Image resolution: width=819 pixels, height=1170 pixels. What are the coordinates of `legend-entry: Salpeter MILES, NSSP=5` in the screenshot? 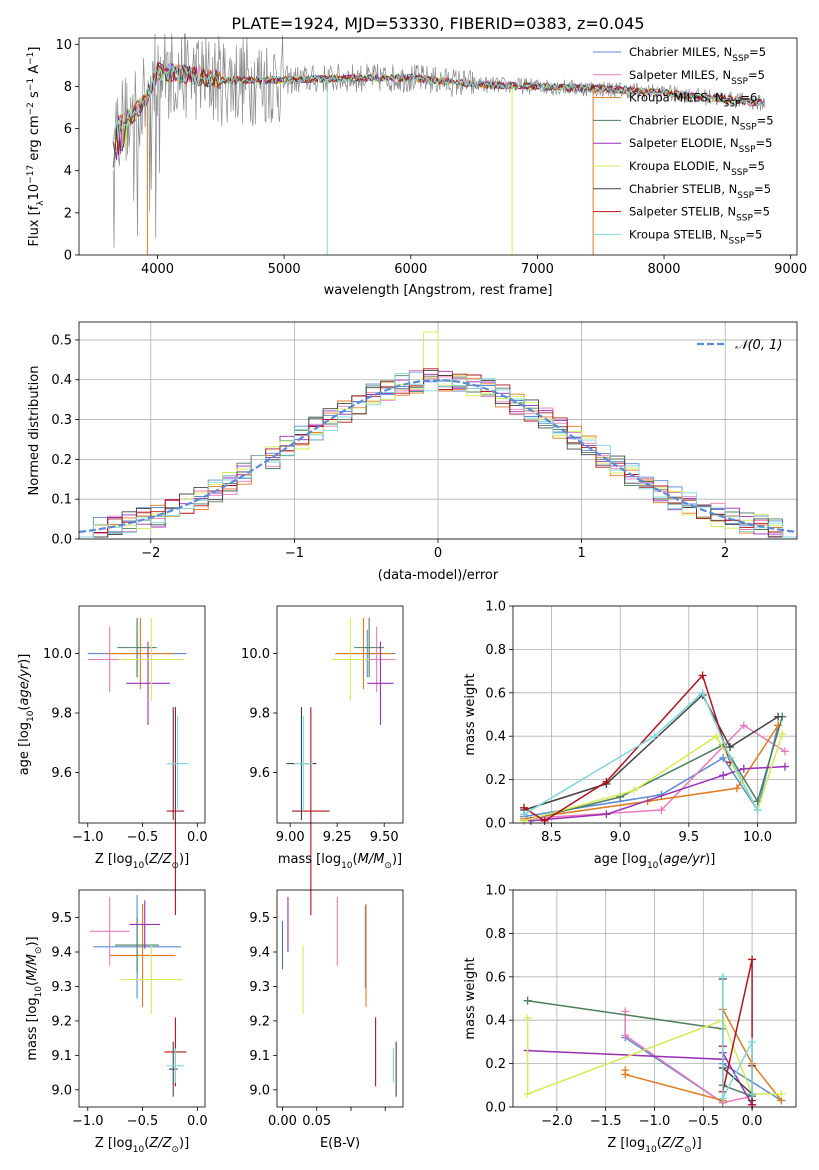 It's located at (697, 77).